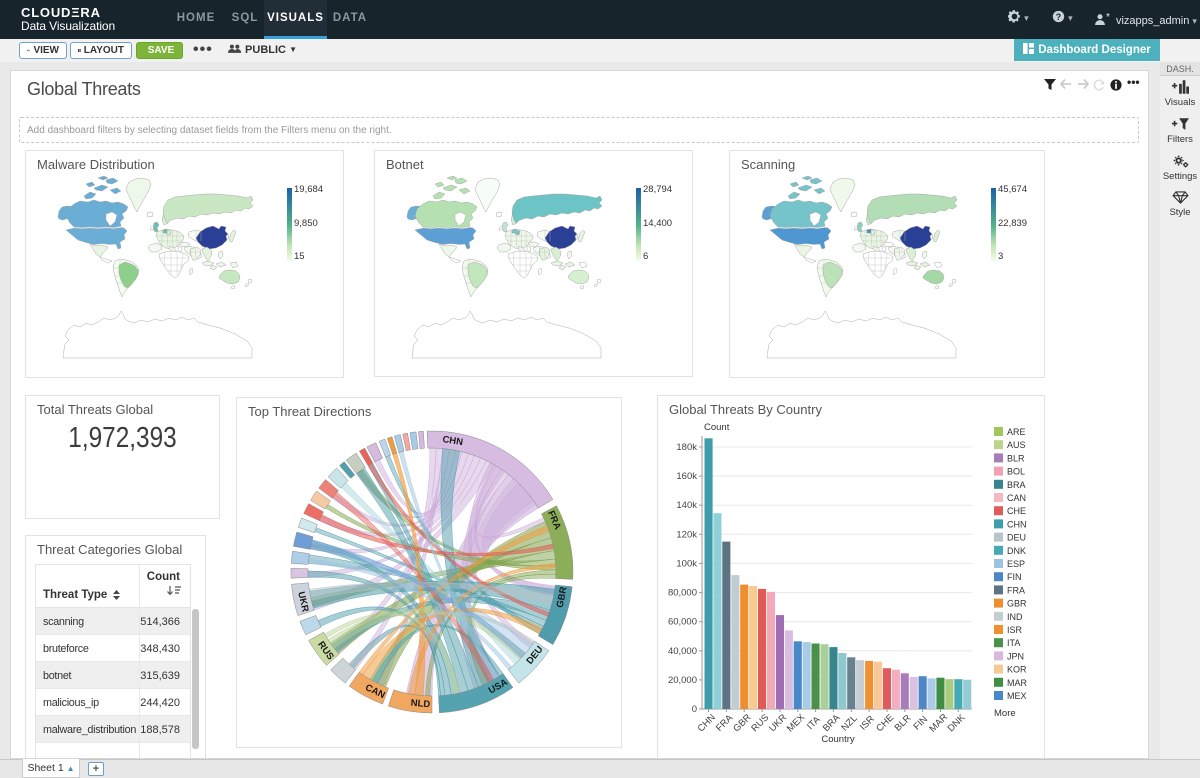  What do you see at coordinates (717, 427) in the screenshot?
I see `svg-text: Count` at bounding box center [717, 427].